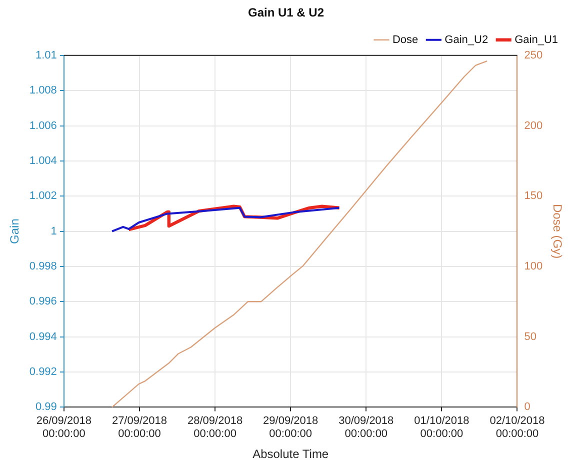 Image resolution: width=576 pixels, height=468 pixels. What do you see at coordinates (290, 454) in the screenshot?
I see `x-axis-title: Absolute Time` at bounding box center [290, 454].